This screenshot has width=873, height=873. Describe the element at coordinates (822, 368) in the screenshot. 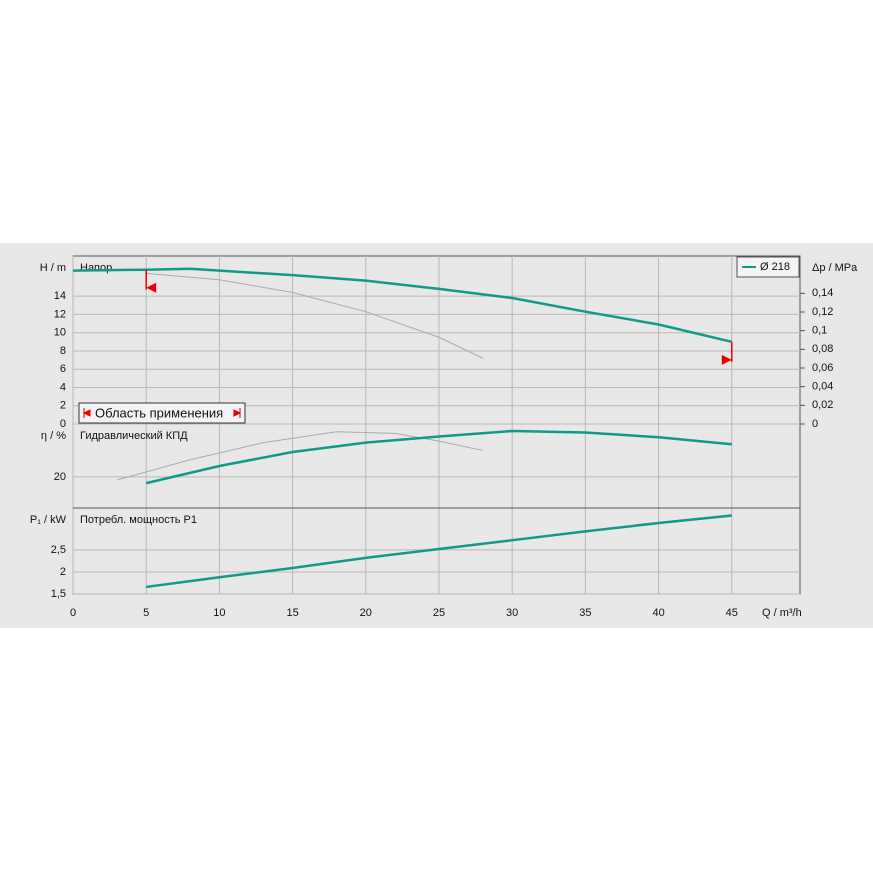

I see `y2-tick-label: 0,06` at that location.